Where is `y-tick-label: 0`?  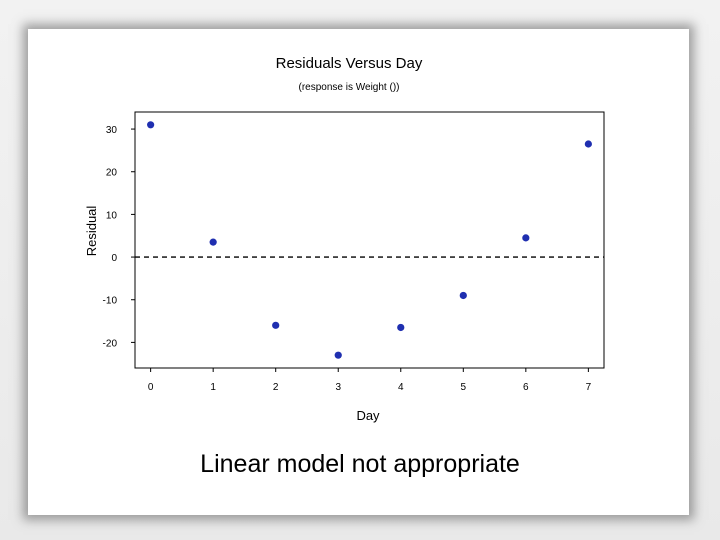
y-tick-label: 0 is located at coordinates (114, 258).